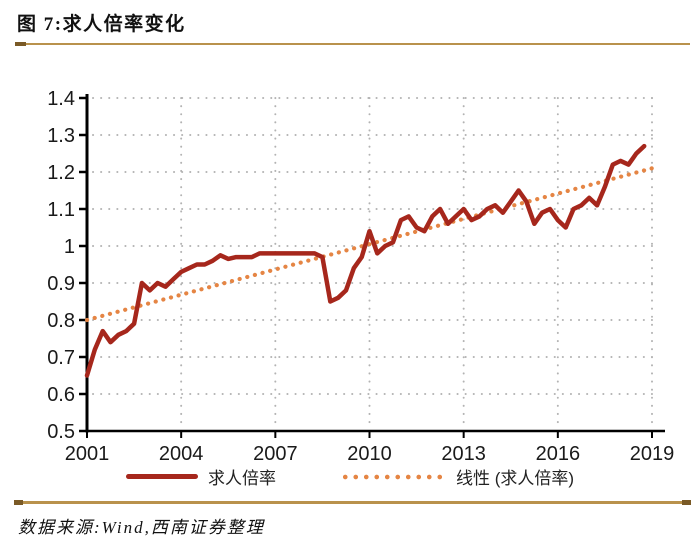  Describe the element at coordinates (87, 454) in the screenshot. I see `svg-text: 2001` at that location.